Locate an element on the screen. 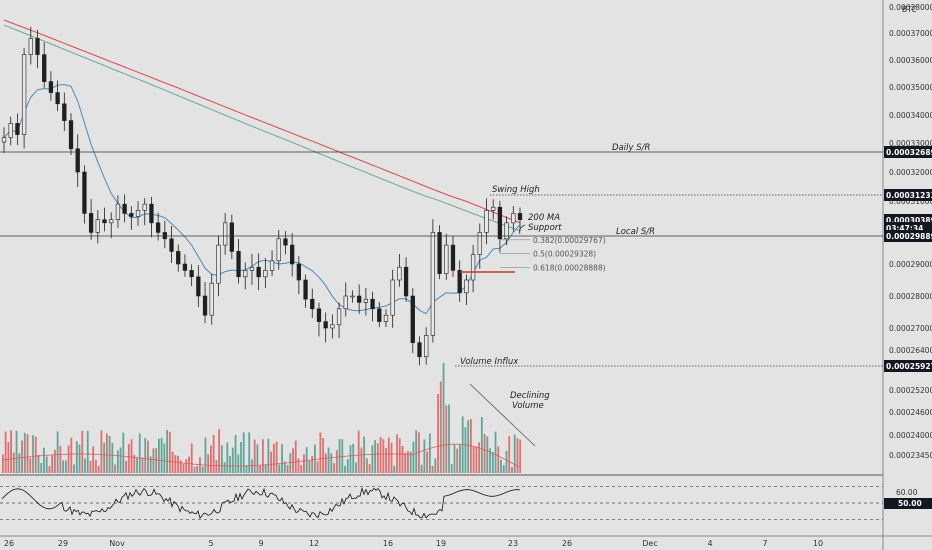 This screenshot has width=932, height=550. fib-label: 0.618(0.00028888) is located at coordinates (569, 268).